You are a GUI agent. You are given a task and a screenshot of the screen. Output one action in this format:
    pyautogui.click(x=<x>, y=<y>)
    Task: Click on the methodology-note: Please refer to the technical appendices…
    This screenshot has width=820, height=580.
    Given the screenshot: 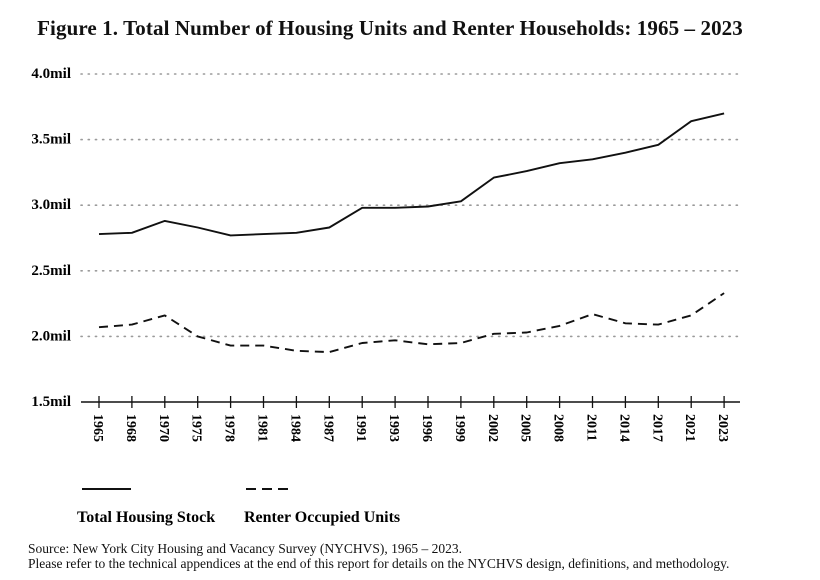 What is the action you would take?
    pyautogui.click(x=379, y=563)
    